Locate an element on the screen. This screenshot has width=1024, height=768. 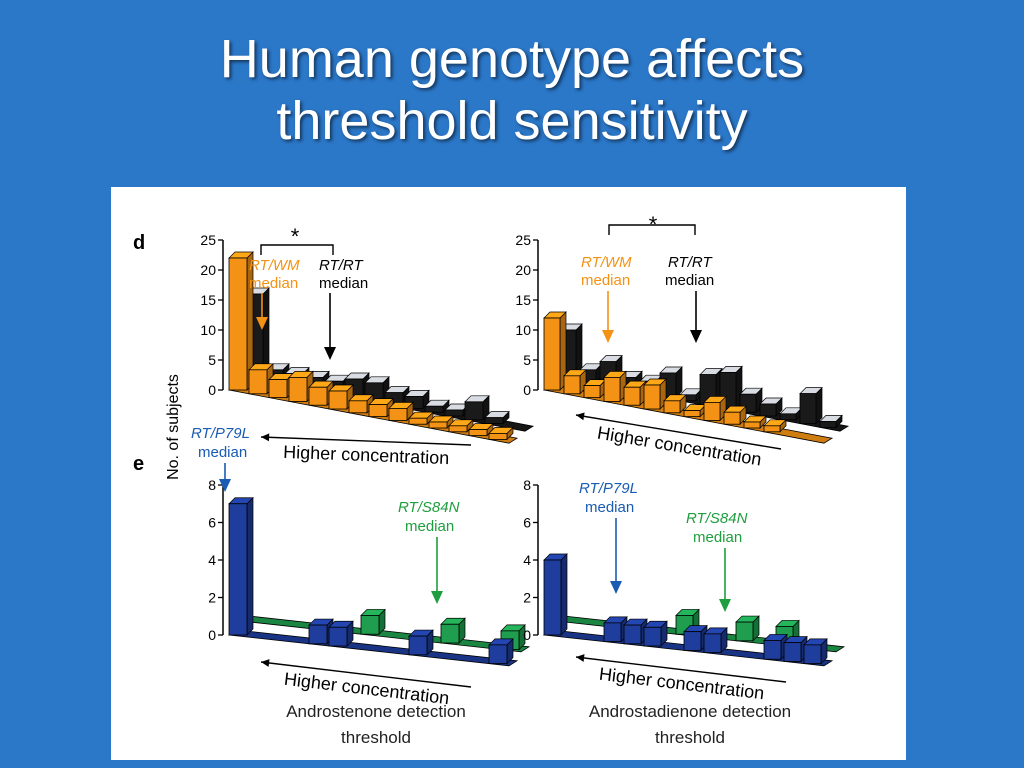
y-tick-label: 6 is located at coordinates (212, 523).